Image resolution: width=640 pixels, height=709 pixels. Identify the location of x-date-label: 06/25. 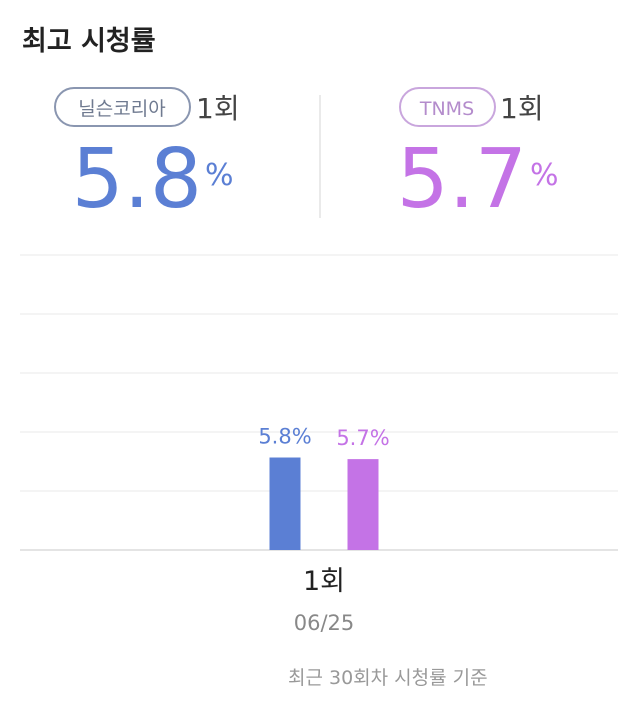
(324, 623).